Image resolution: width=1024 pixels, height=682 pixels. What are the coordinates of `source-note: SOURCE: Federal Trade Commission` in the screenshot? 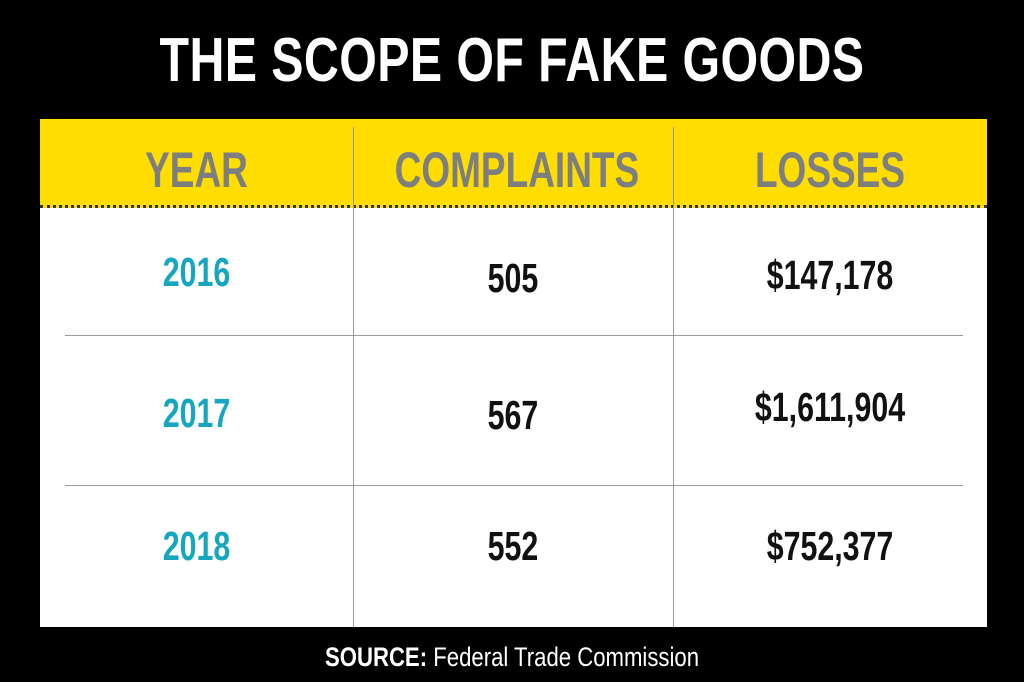 It's located at (512, 657).